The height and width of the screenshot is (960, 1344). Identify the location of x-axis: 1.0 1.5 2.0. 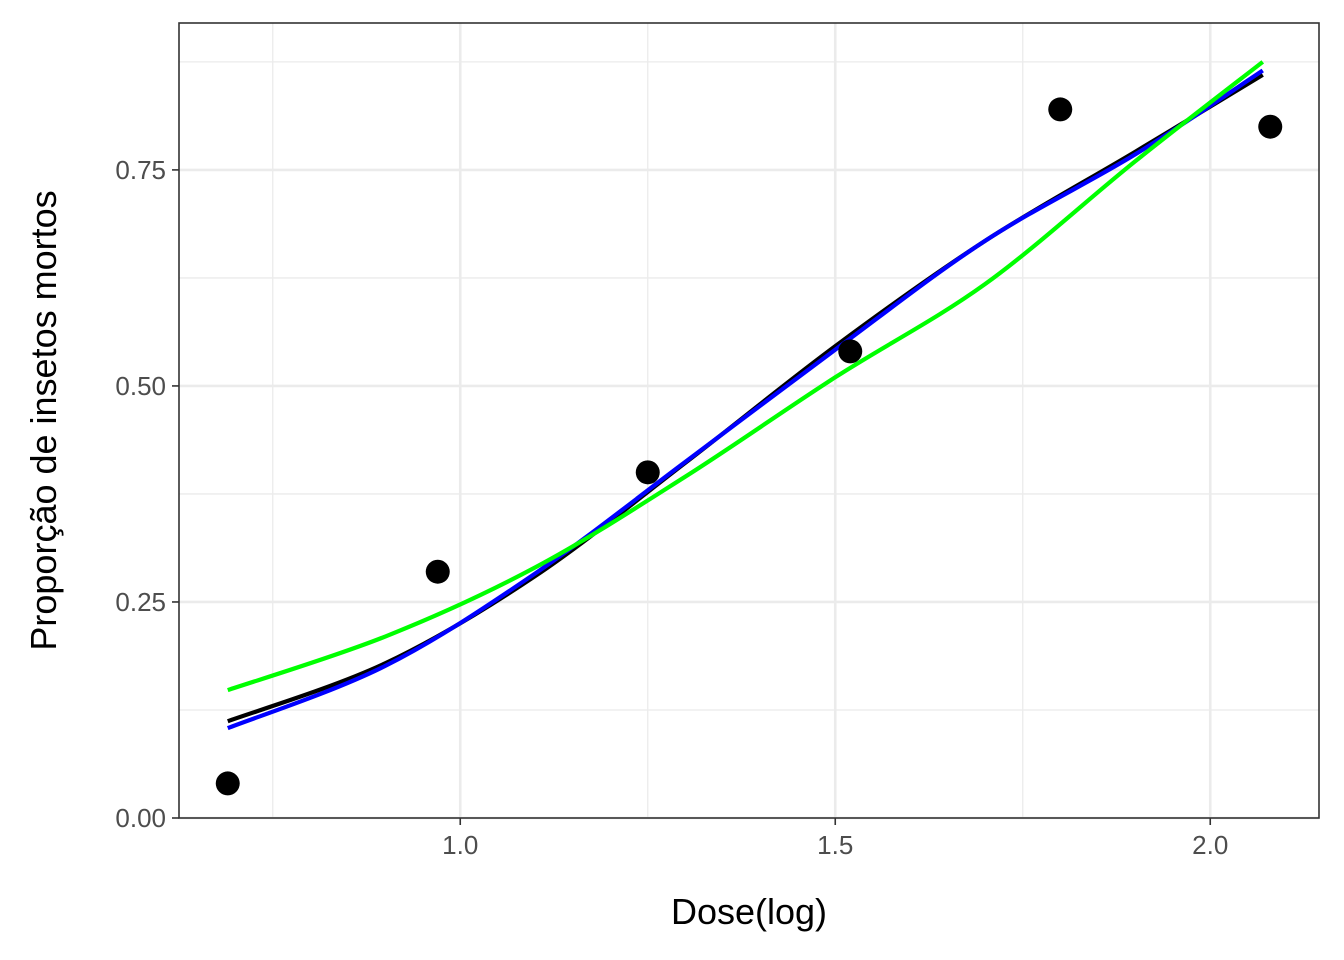
(835, 839).